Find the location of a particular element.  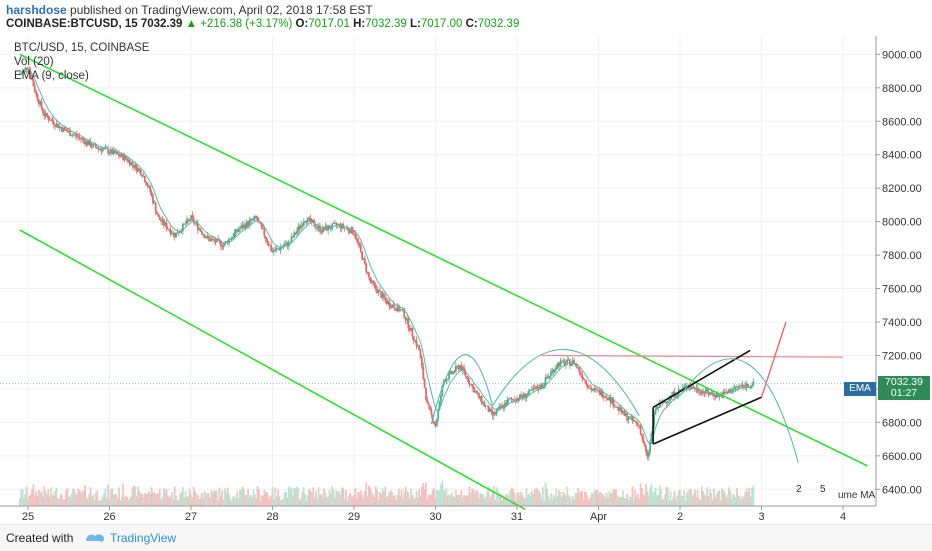

legend-volume: Vol (20) is located at coordinates (34, 62).